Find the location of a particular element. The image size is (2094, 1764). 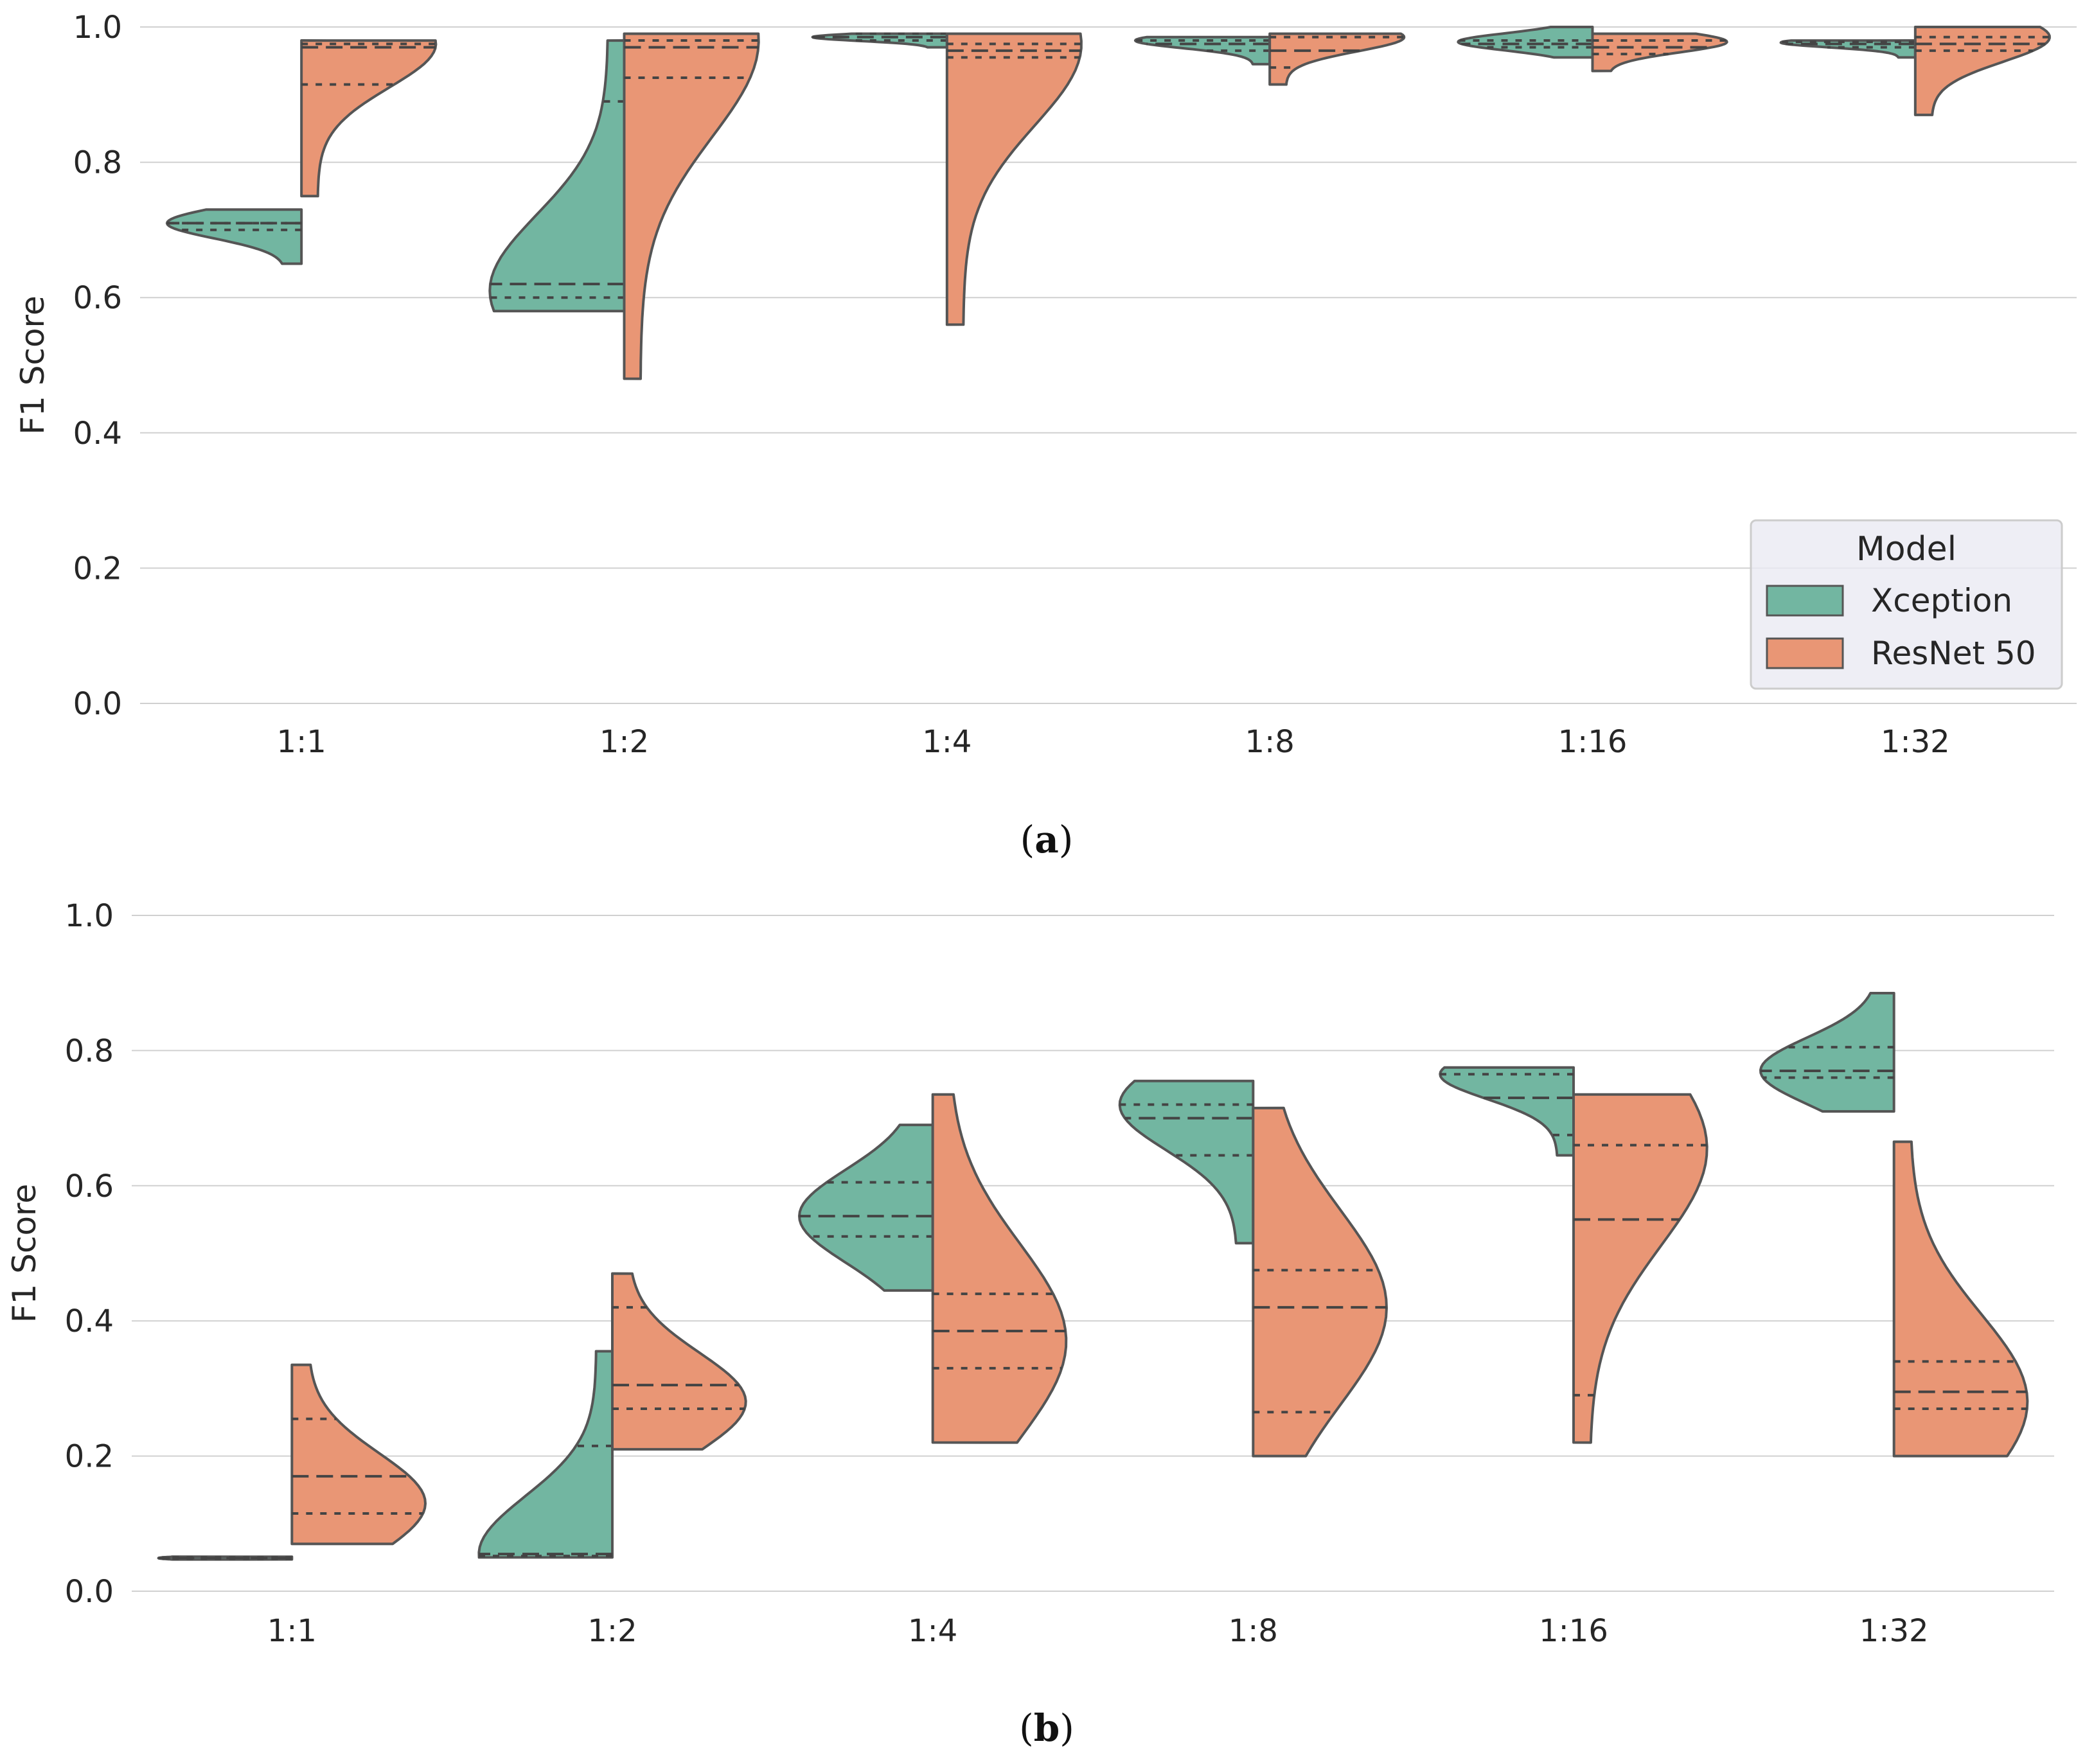

legend-swatch-xception is located at coordinates (1805, 601).